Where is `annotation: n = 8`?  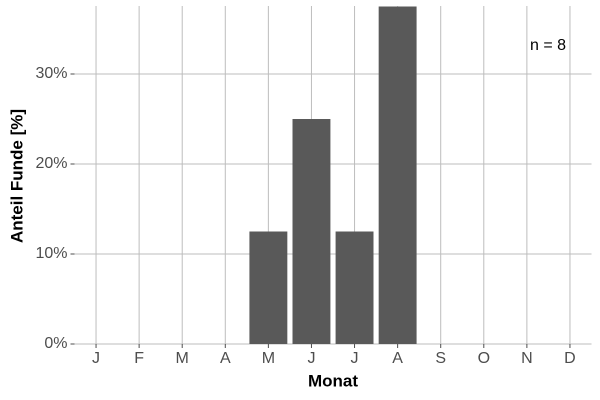
annotation: n = 8 is located at coordinates (548, 45).